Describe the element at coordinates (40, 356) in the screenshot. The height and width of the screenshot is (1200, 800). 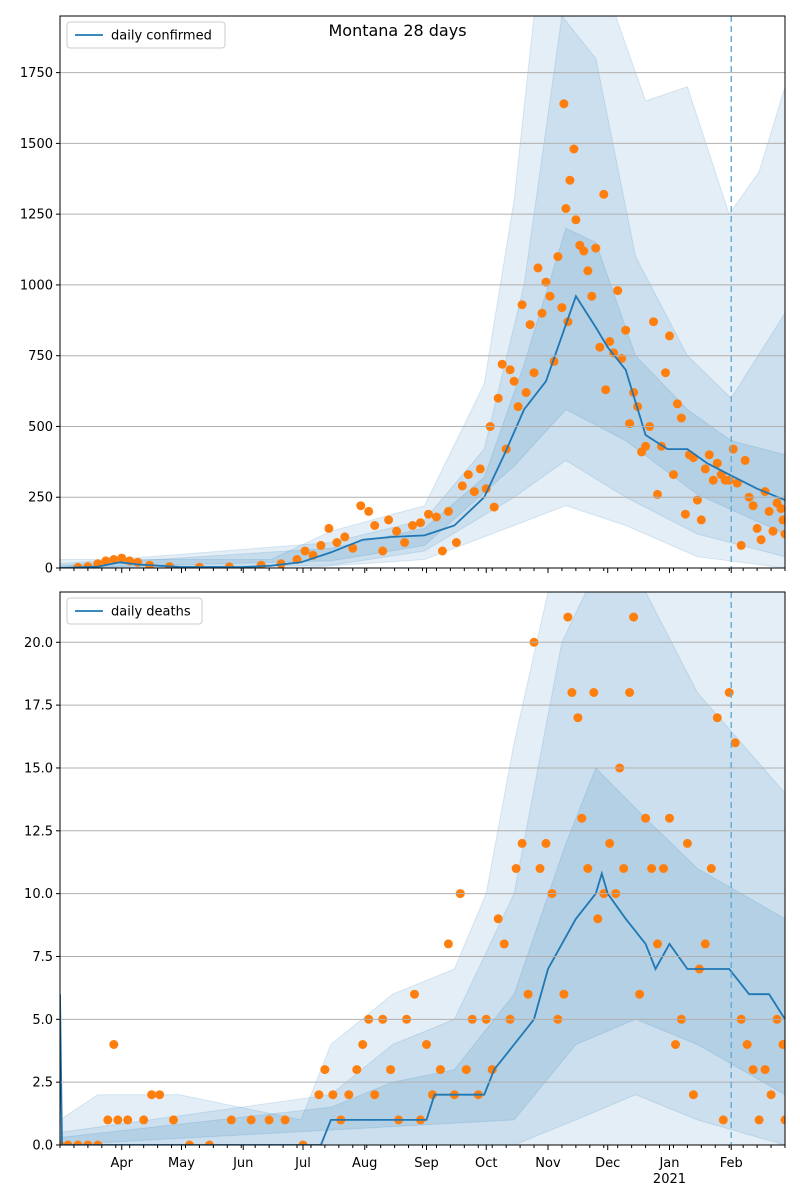
I see `confirmed-y-tick-label: 750` at that location.